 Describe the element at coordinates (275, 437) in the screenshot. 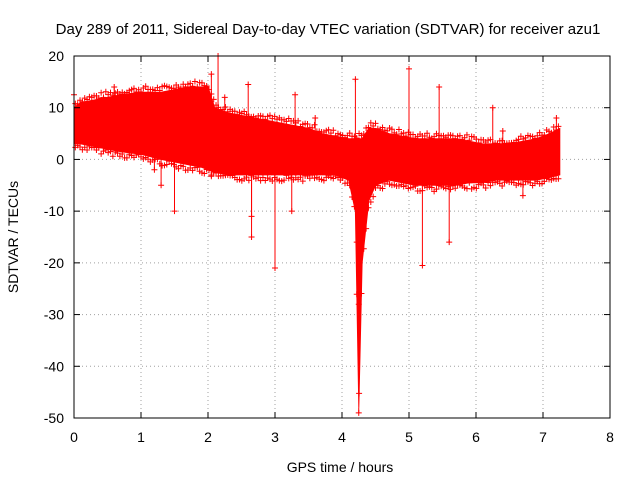

I see `x-tick-label: 3` at that location.